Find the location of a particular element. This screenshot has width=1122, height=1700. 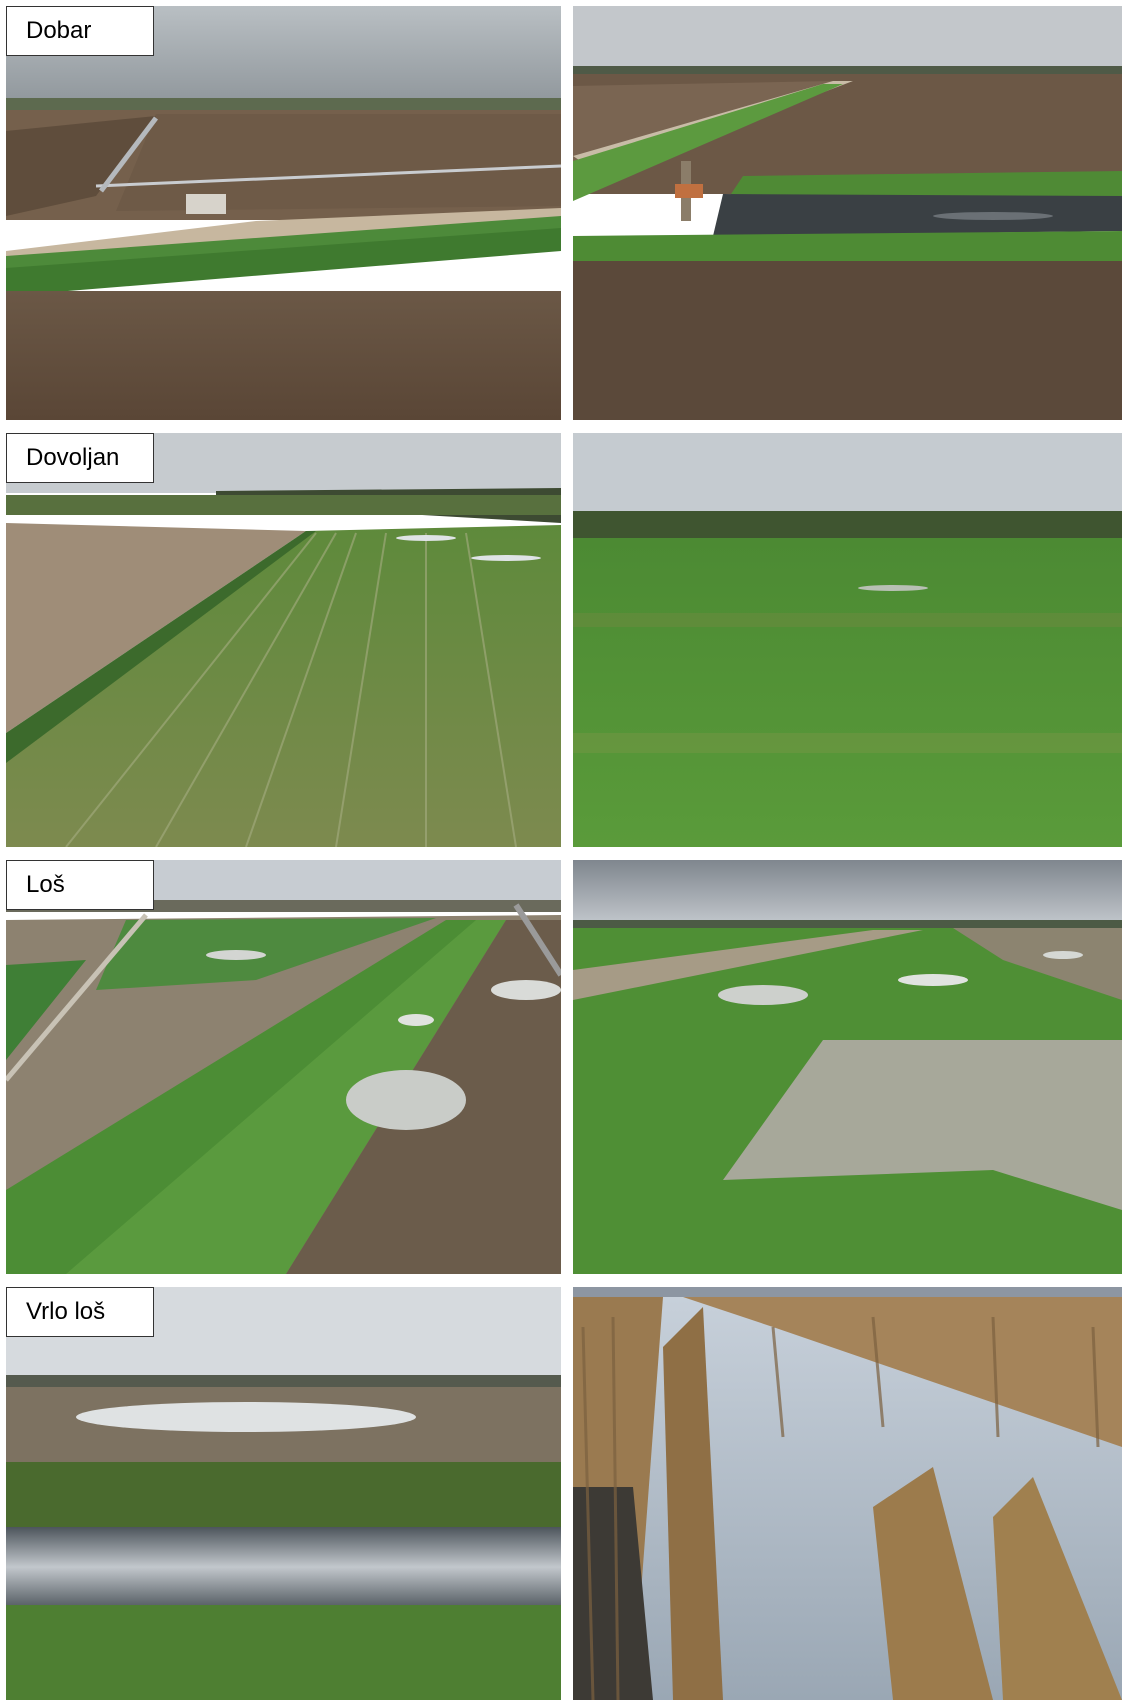

field-with-drainage-canal-and-pump-photo is located at coordinates (847, 213).